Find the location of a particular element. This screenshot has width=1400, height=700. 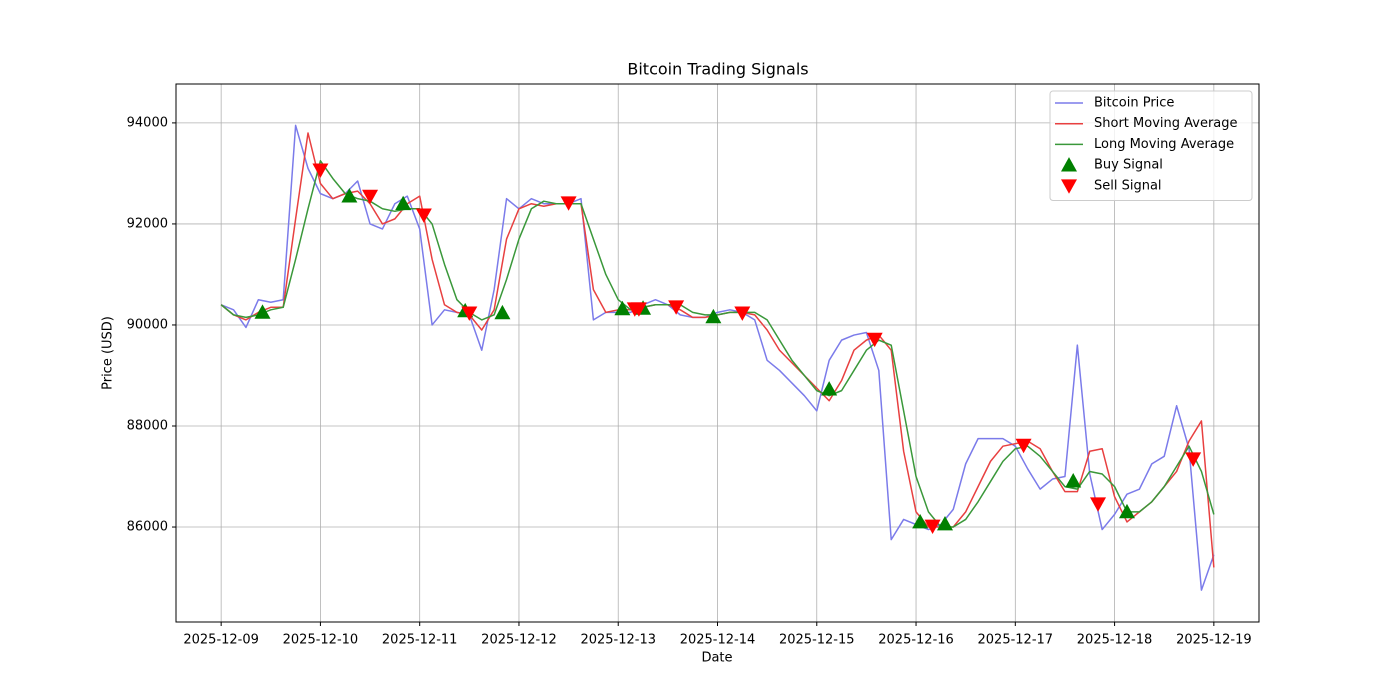

legend-label: Short Moving Average is located at coordinates (1166, 123).